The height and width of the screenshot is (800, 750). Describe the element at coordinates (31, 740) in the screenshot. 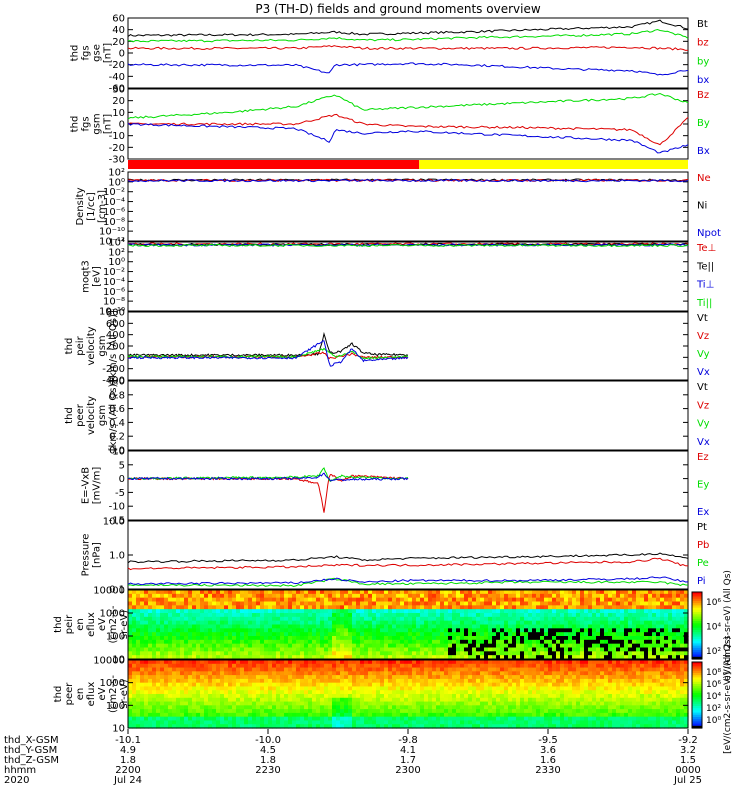

I see `x-row-label: thd_X-GSM` at that location.